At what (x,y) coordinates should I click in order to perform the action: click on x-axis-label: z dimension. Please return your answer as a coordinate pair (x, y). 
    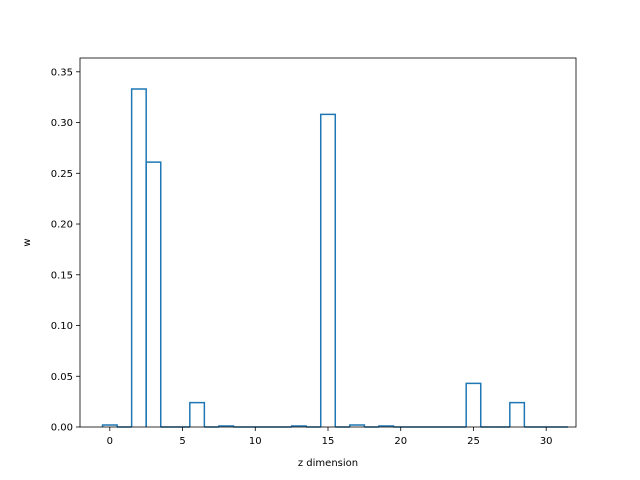
    Looking at the image, I should click on (328, 463).